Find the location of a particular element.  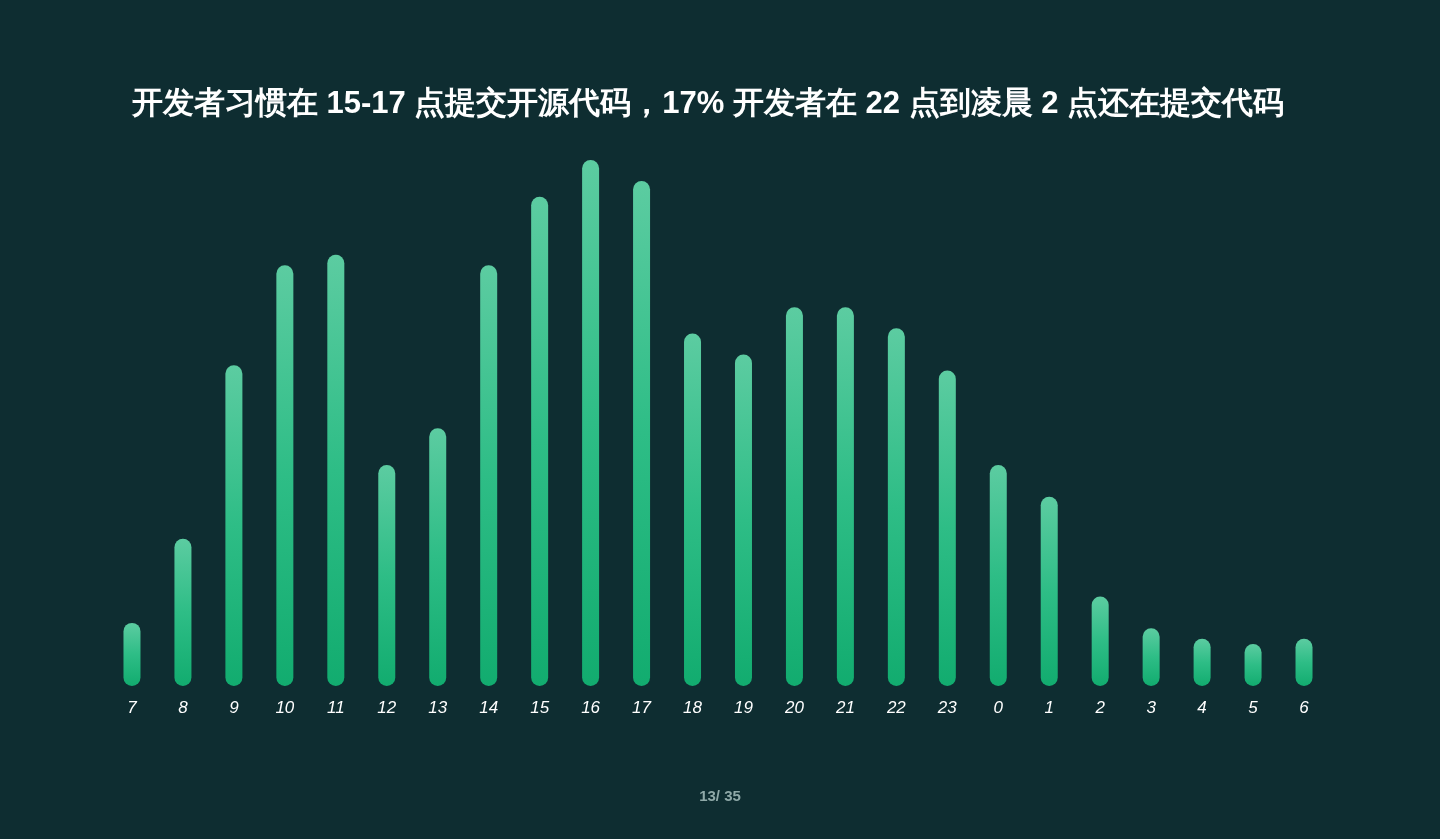

x-tick-label: 11 is located at coordinates (335, 707).